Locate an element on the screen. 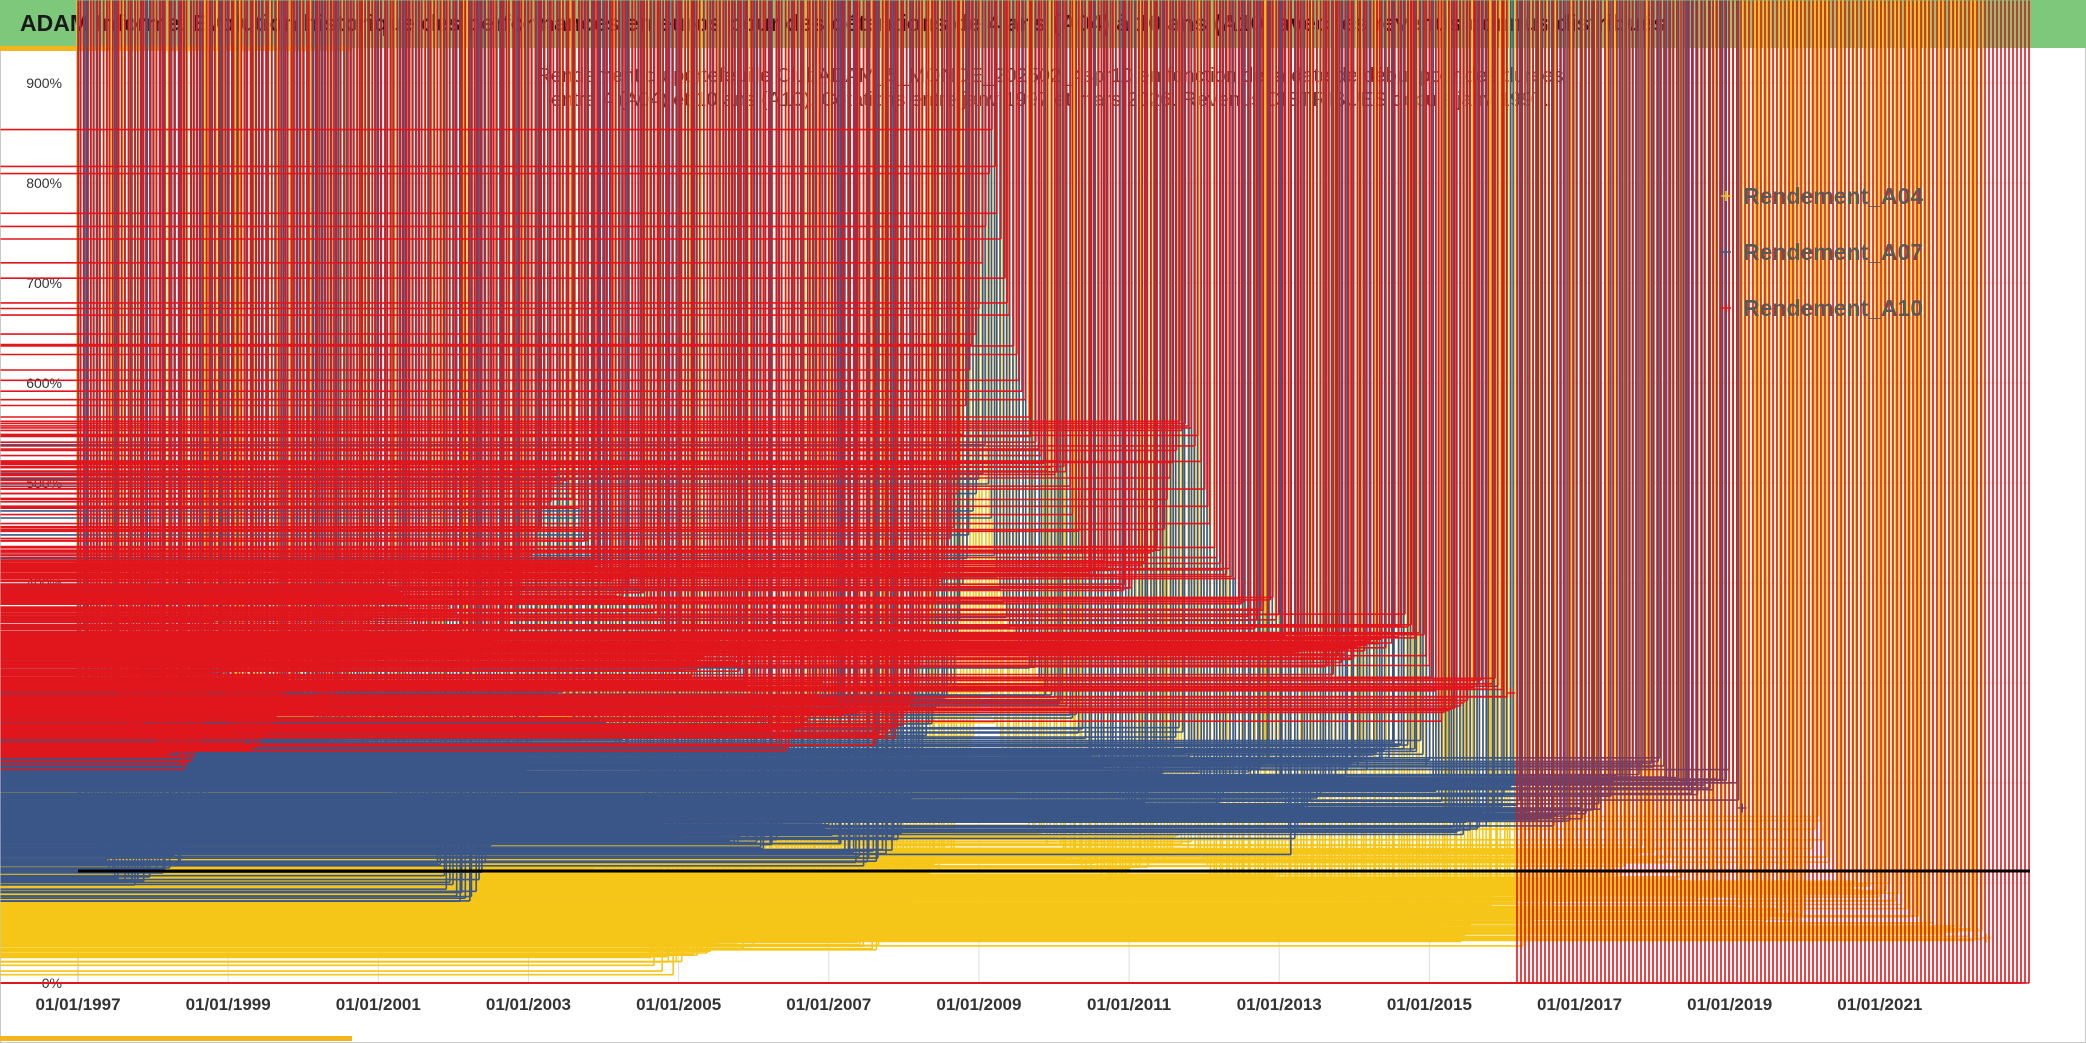 Image resolution: width=2086 pixels, height=1043 pixels. y-tick-label: 900% is located at coordinates (44, 83).